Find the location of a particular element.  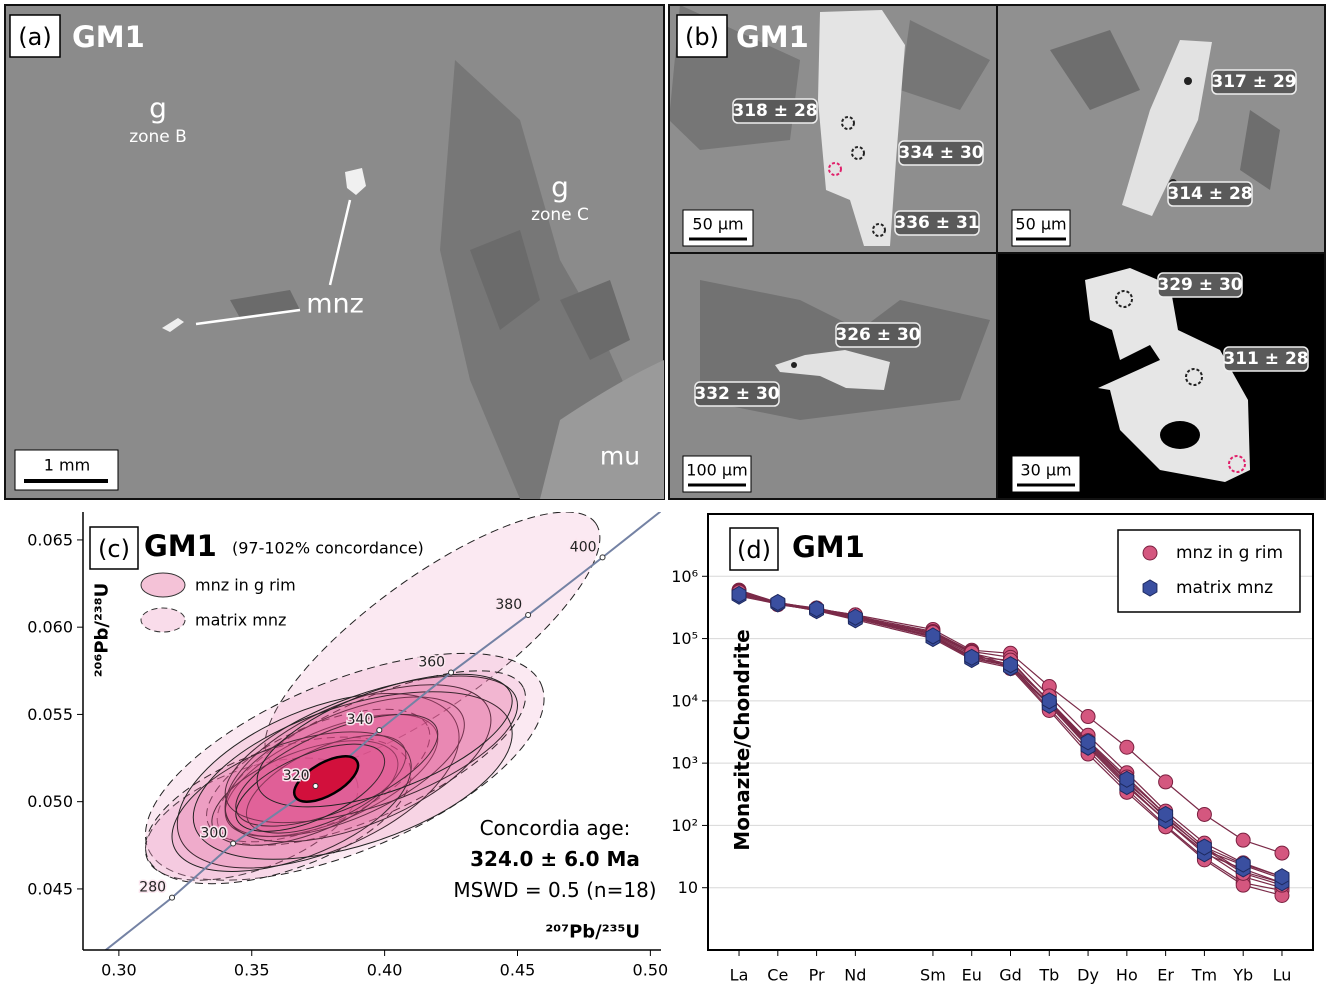

x-tick-label: Nd is located at coordinates (855, 975).